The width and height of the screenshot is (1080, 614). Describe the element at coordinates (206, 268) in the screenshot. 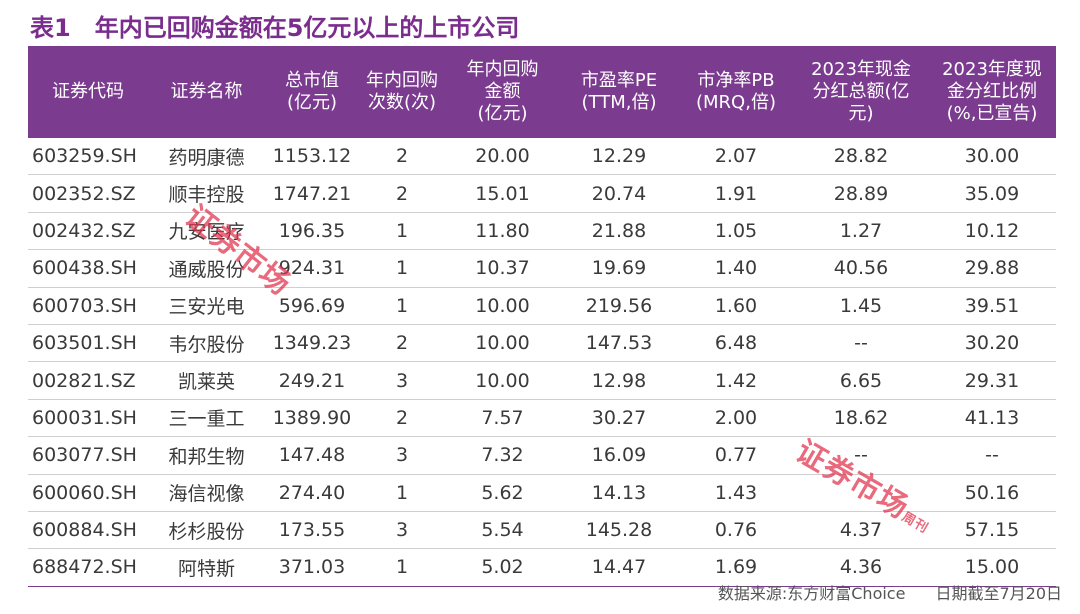

I see `security-name-cell: 通威股份` at that location.